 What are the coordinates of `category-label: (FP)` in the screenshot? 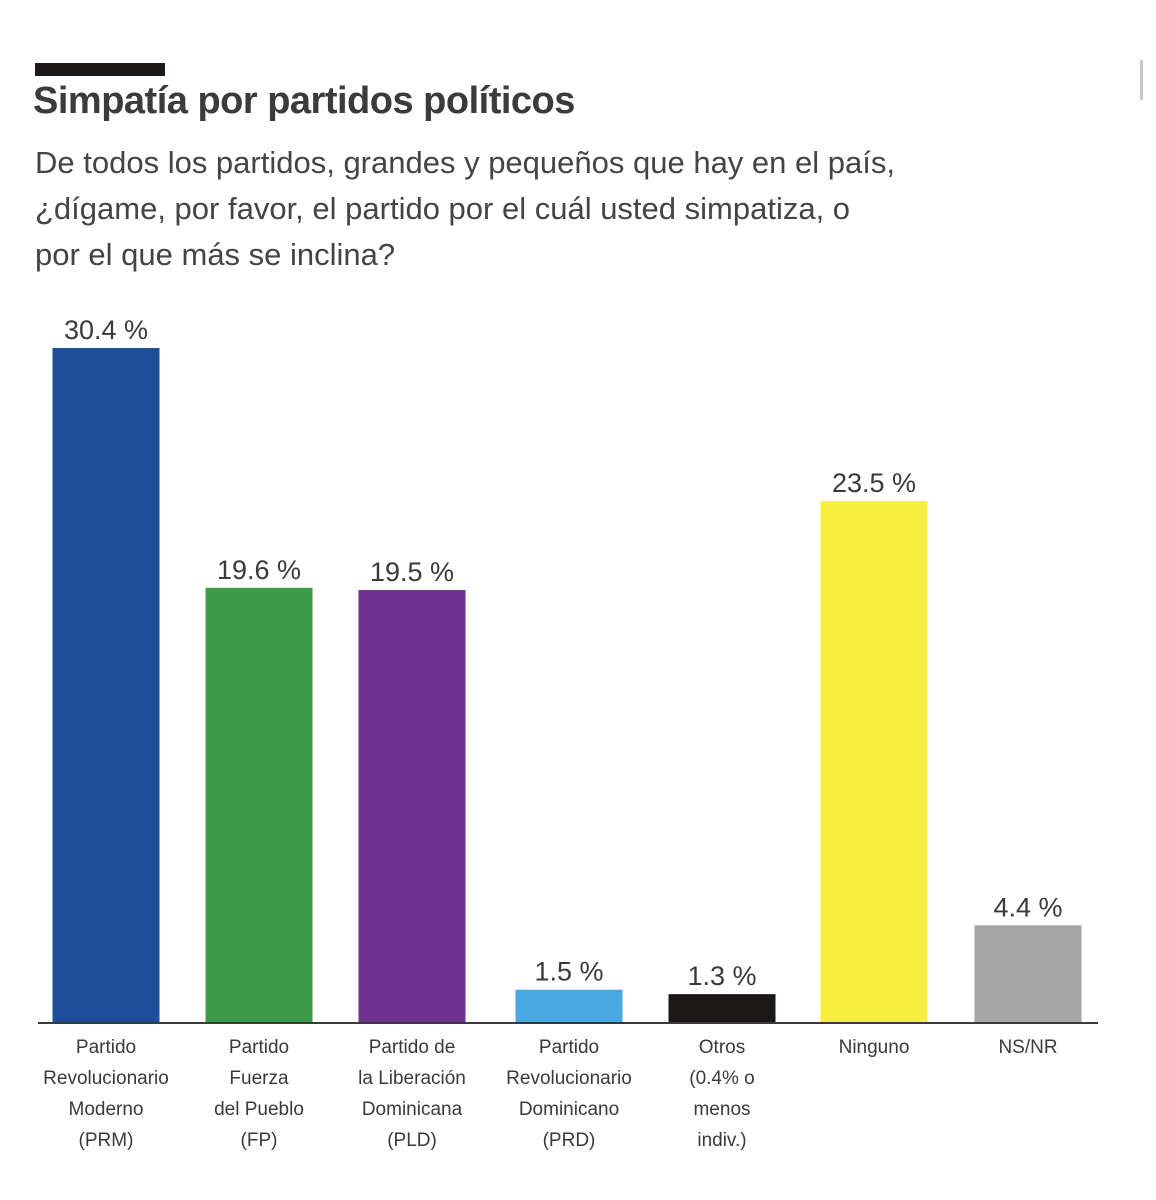 It's located at (259, 1140).